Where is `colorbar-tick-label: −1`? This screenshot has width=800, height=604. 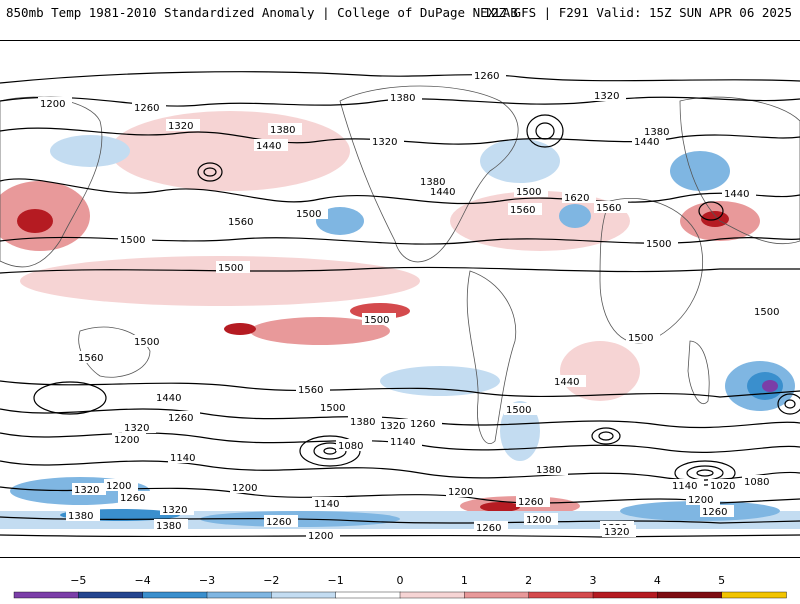 colorbar-tick-label: −1 is located at coordinates (336, 580).